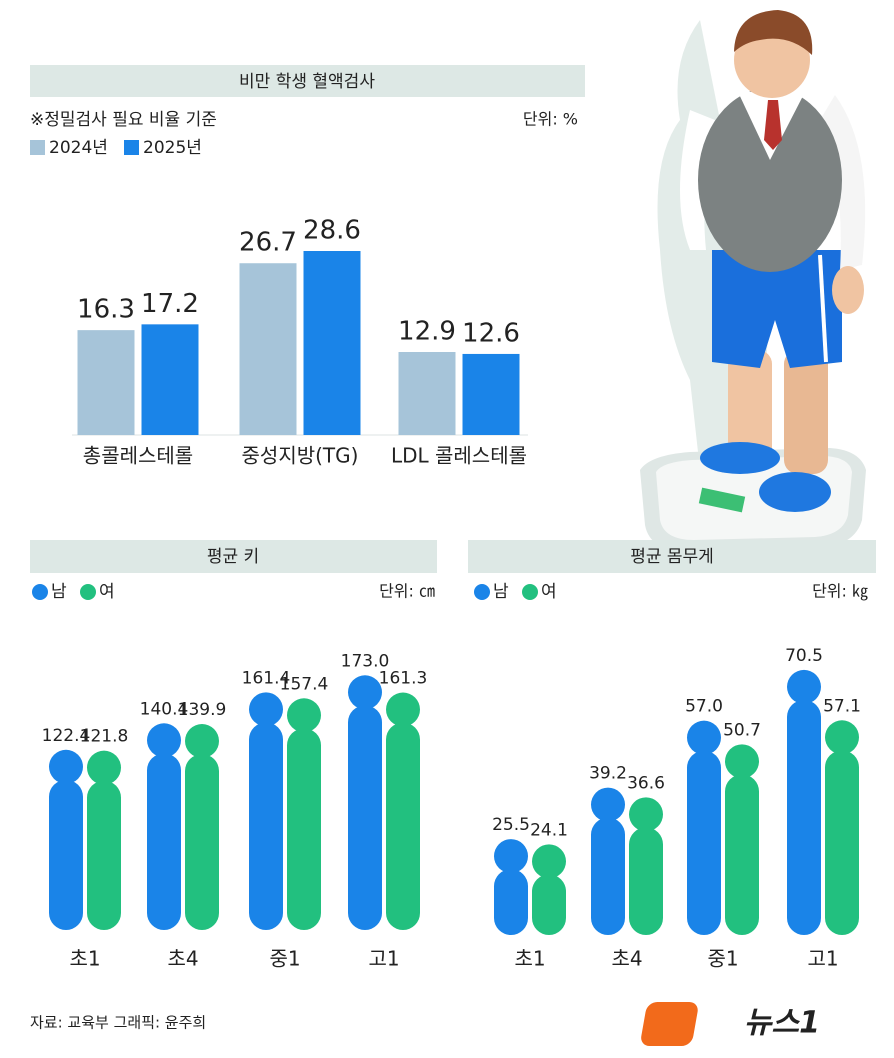 This screenshot has width=894, height=1058. I want to click on value-label: 70.5, so click(804, 656).